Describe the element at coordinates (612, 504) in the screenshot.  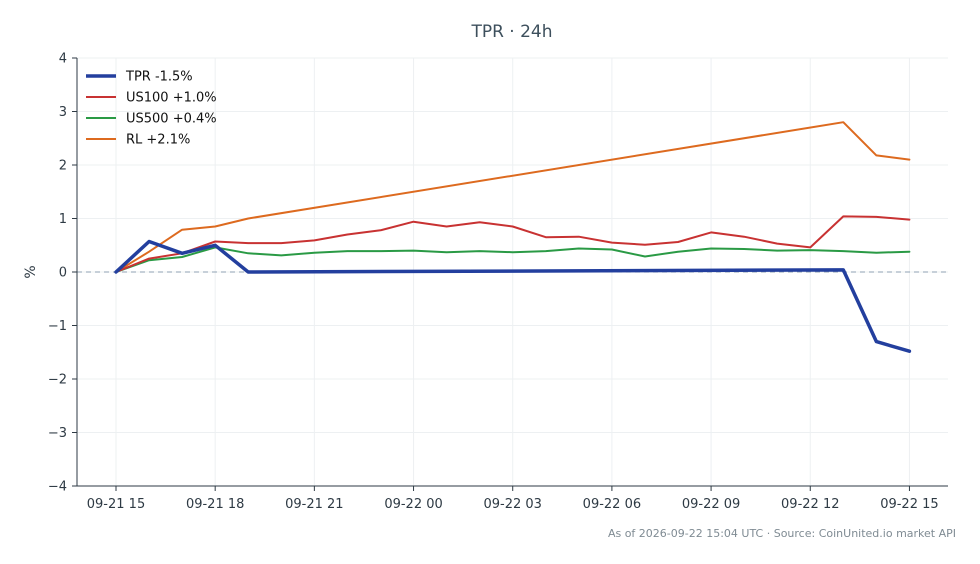
I see `x-tick-label: 09-22 06` at that location.